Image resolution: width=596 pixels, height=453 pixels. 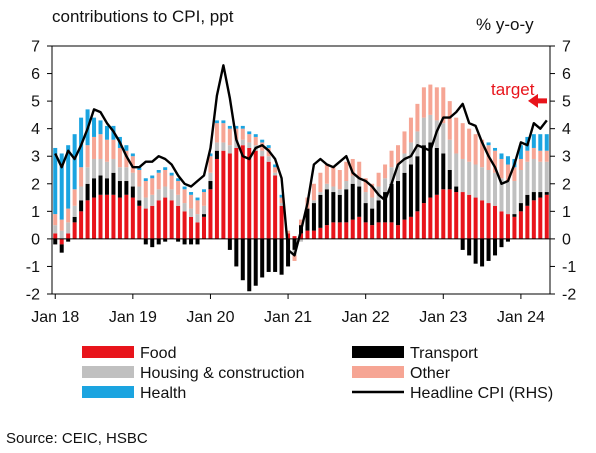 What do you see at coordinates (366, 317) in the screenshot?
I see `x-tick-label: Jan 22` at bounding box center [366, 317].